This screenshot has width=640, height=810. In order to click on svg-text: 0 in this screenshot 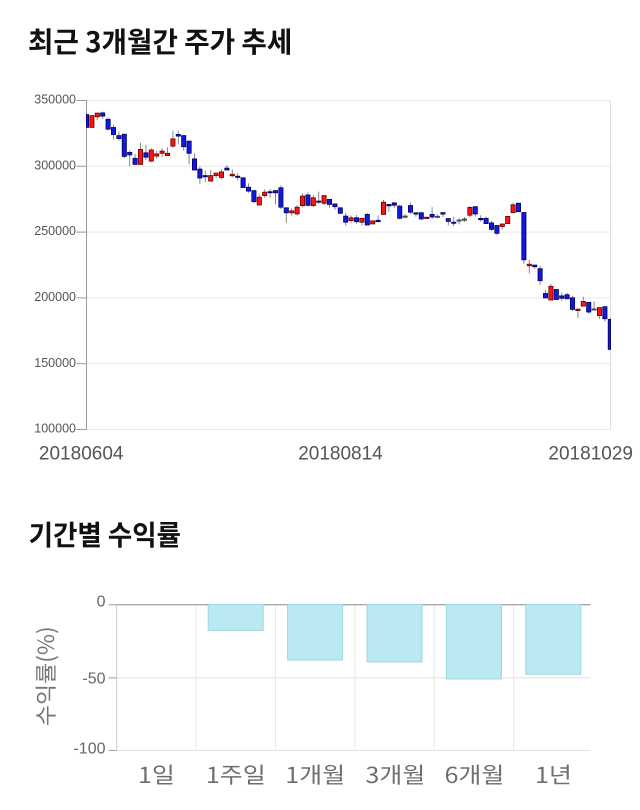, I will do `click(101, 602)`.